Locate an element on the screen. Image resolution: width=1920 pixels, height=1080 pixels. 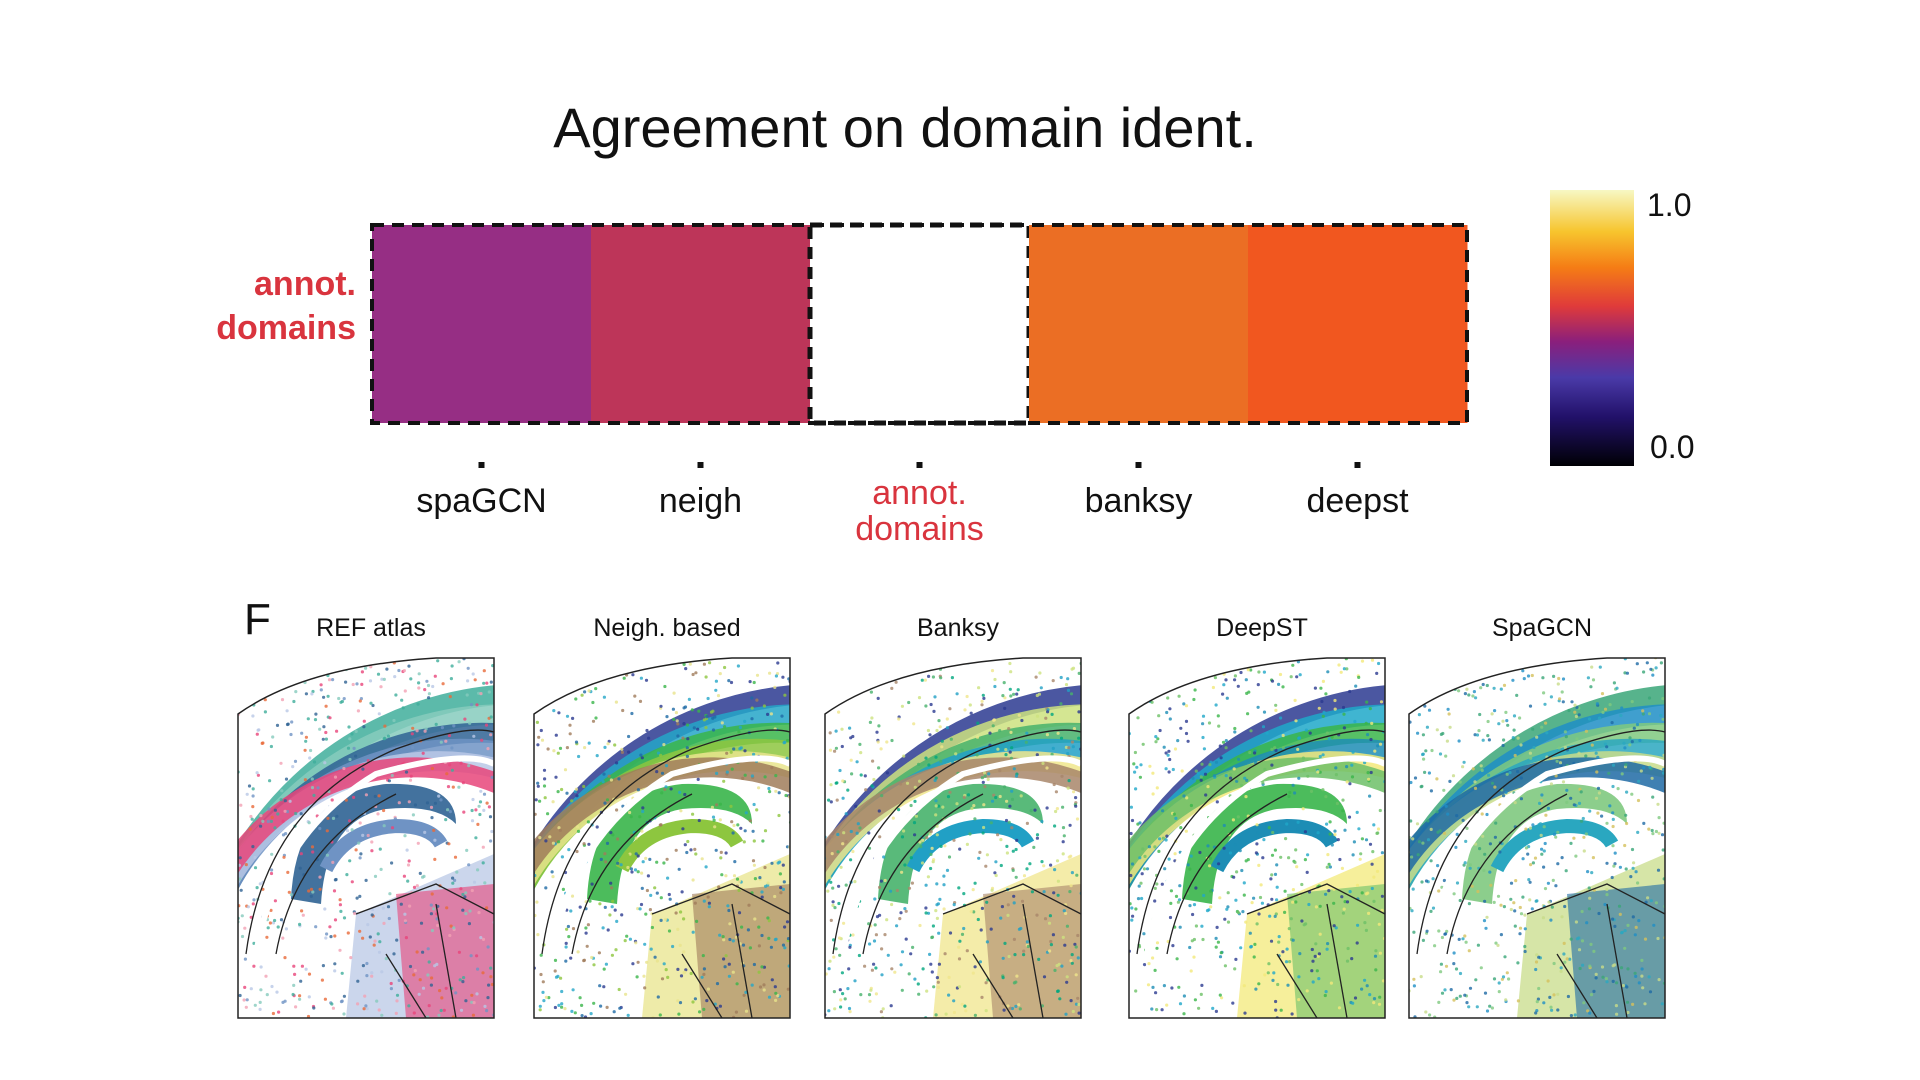
panel-title-spagcn: SpaGCN is located at coordinates (1542, 628).